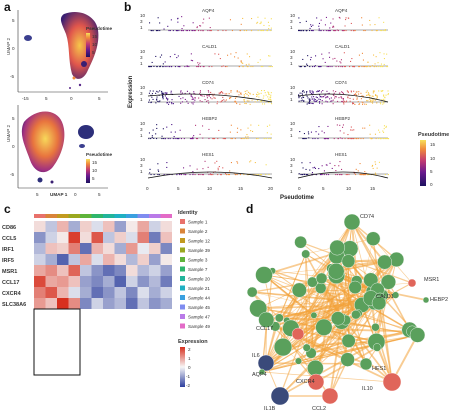  What do you see at coordinates (299, 188) in the screenshot?
I see `b-right-xtick-0: 0` at bounding box center [299, 188].